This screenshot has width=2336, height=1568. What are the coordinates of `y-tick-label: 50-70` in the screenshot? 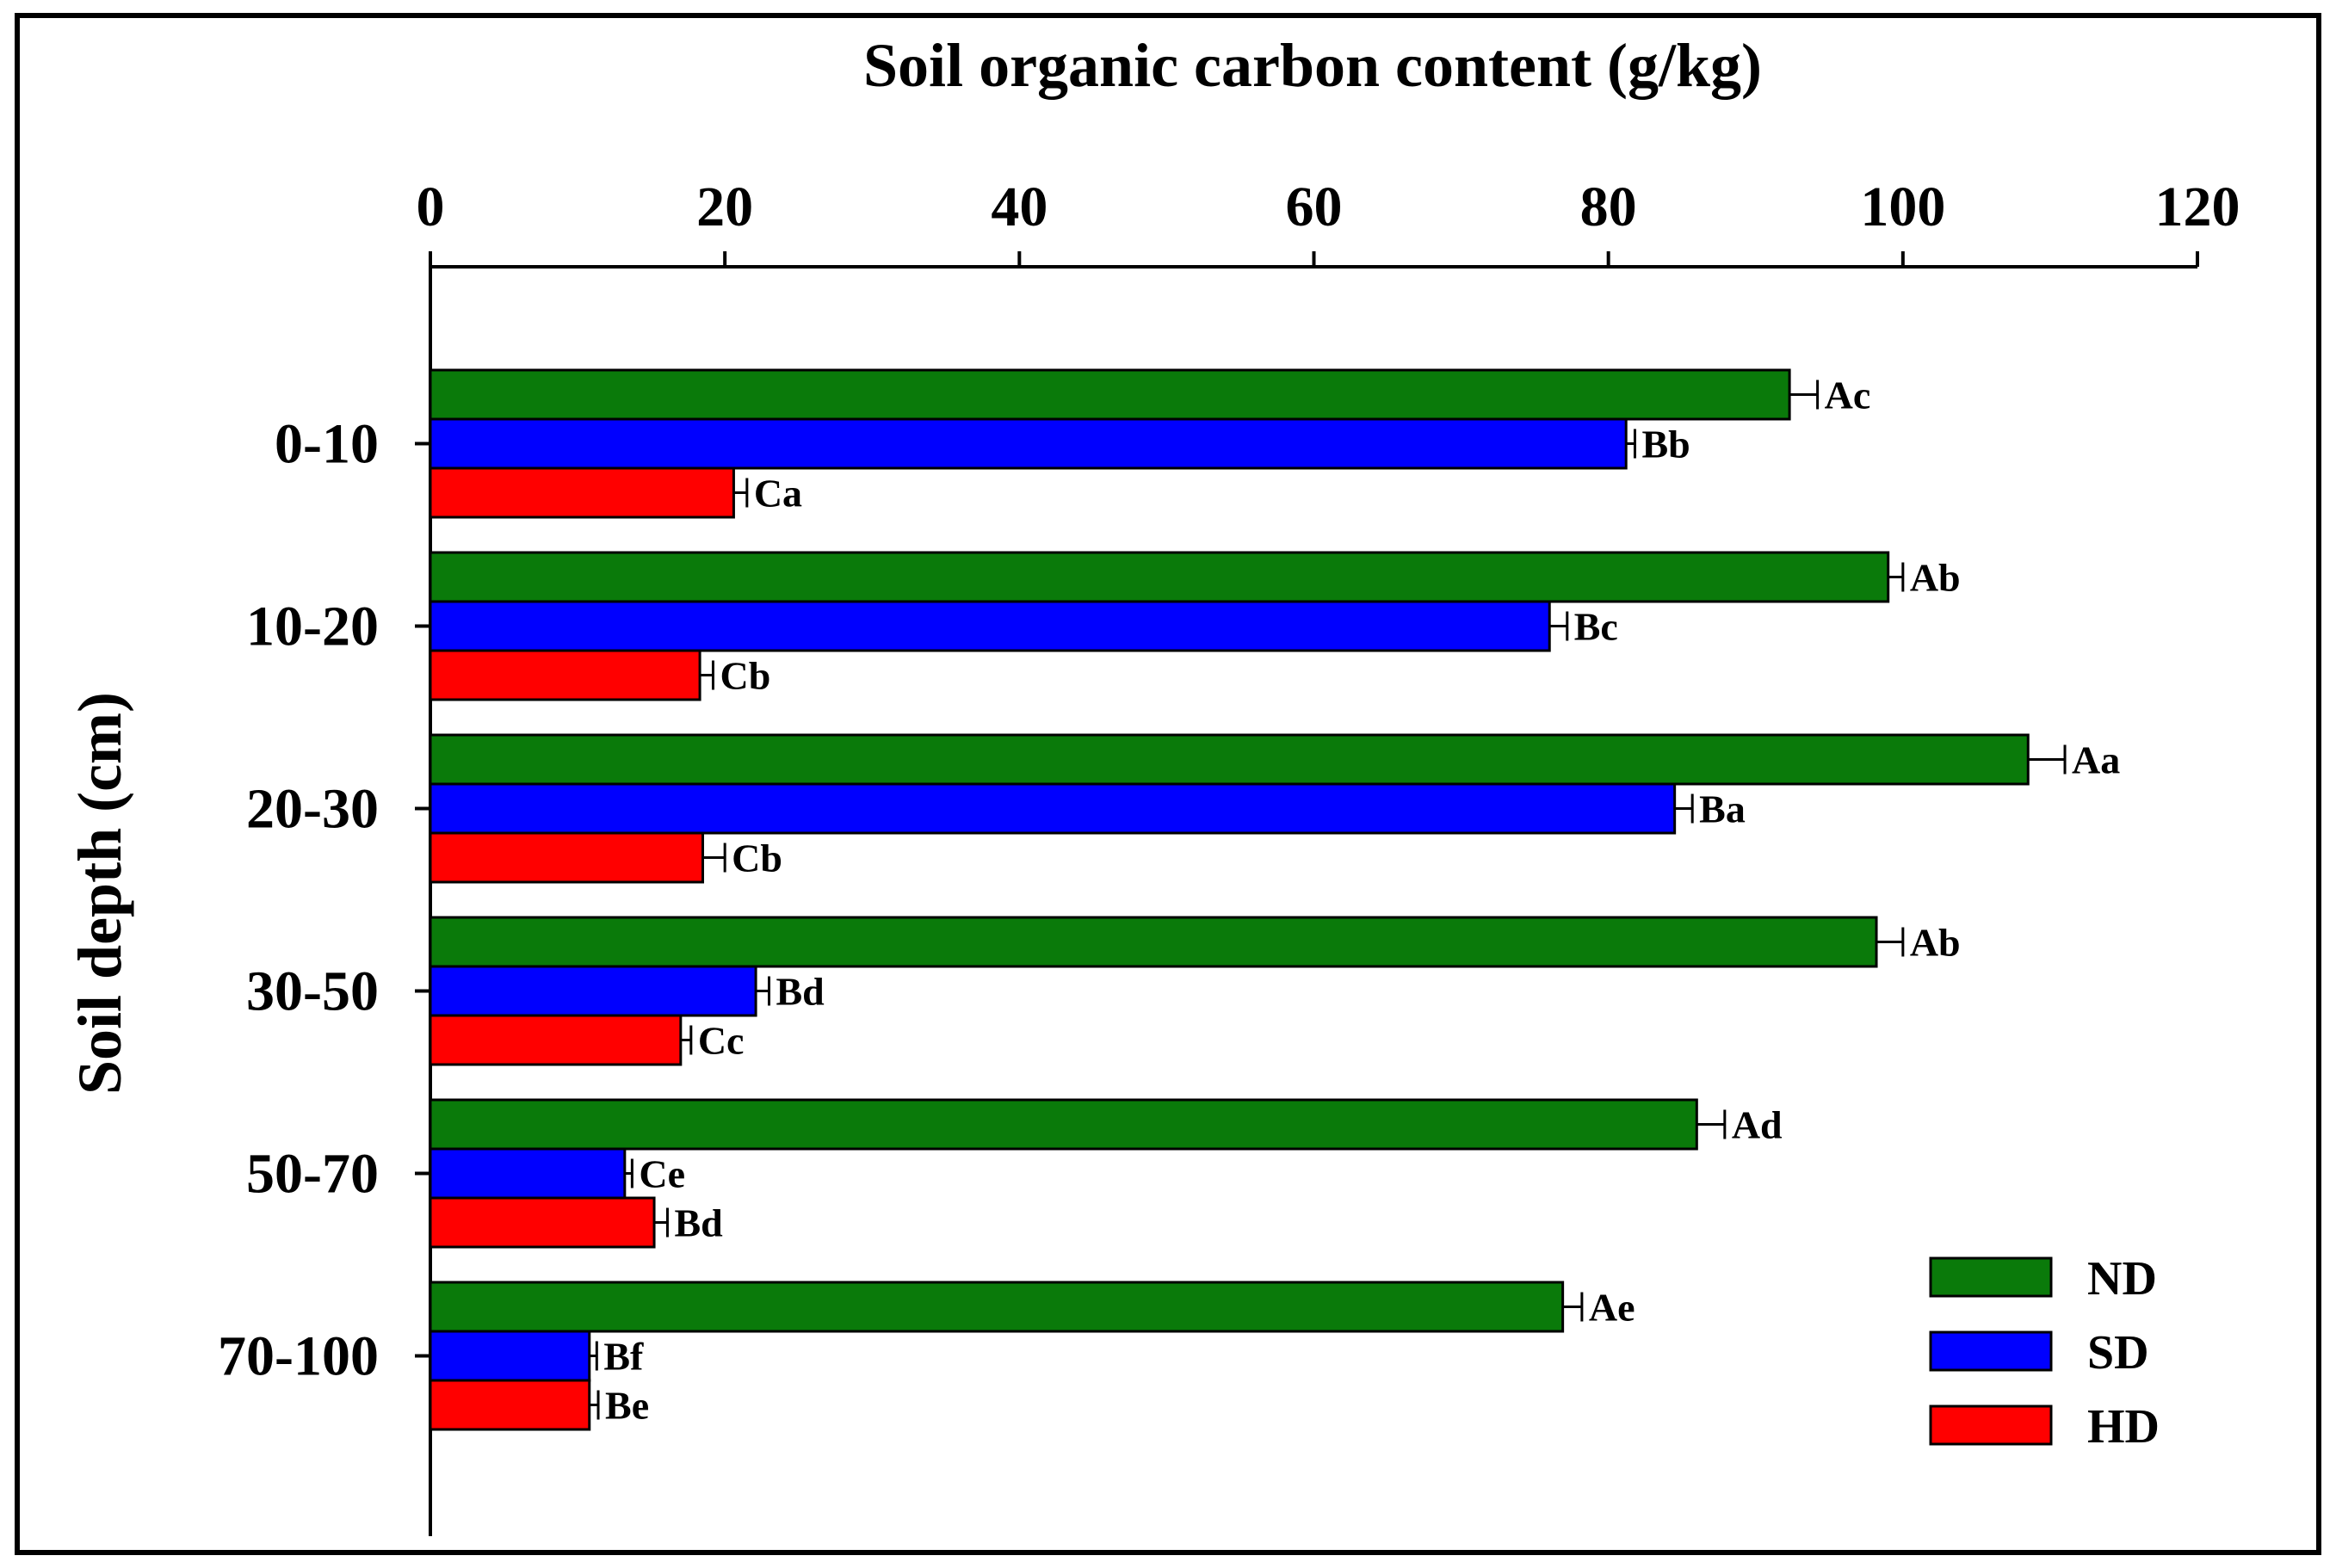 It's located at (312, 1174).